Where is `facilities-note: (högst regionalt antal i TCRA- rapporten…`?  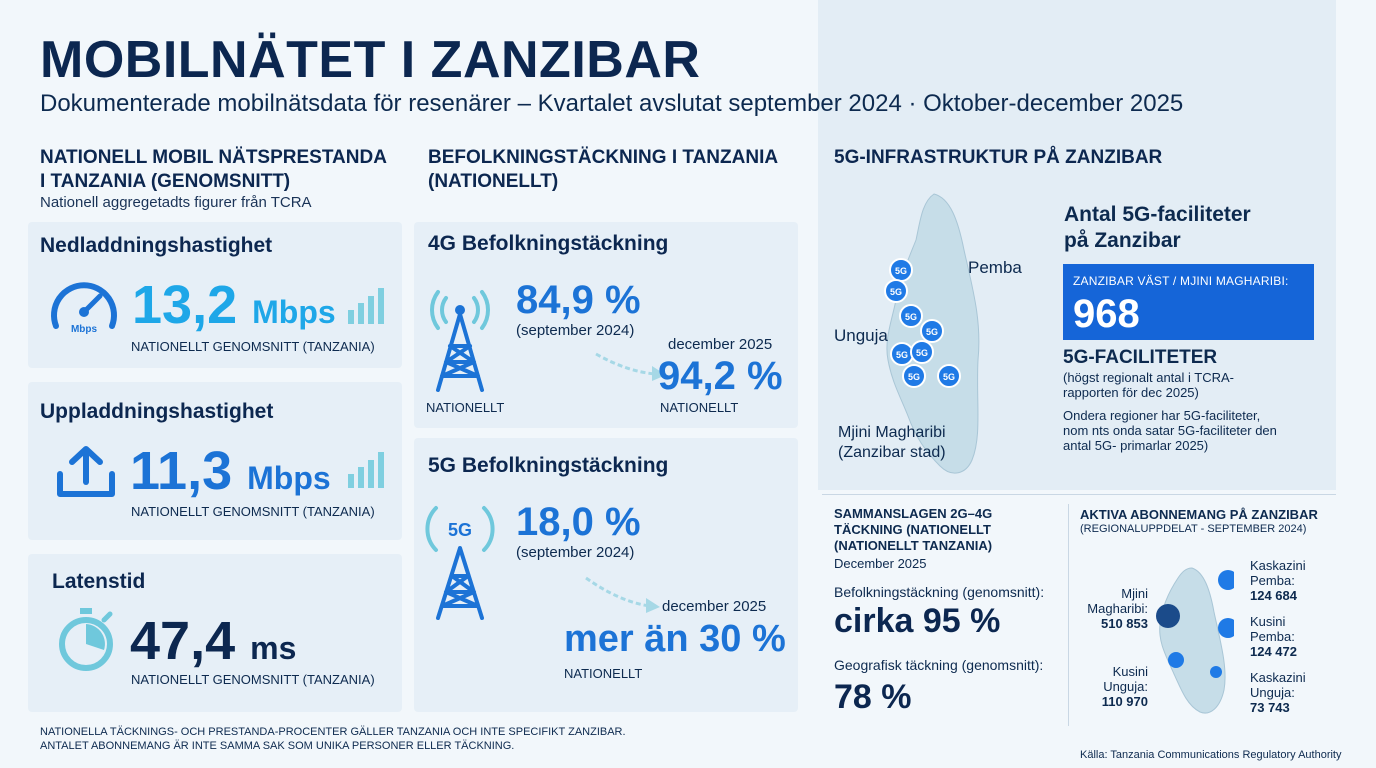
facilities-note: (högst regionalt antal i TCRA- rapporten… is located at coordinates (1148, 385).